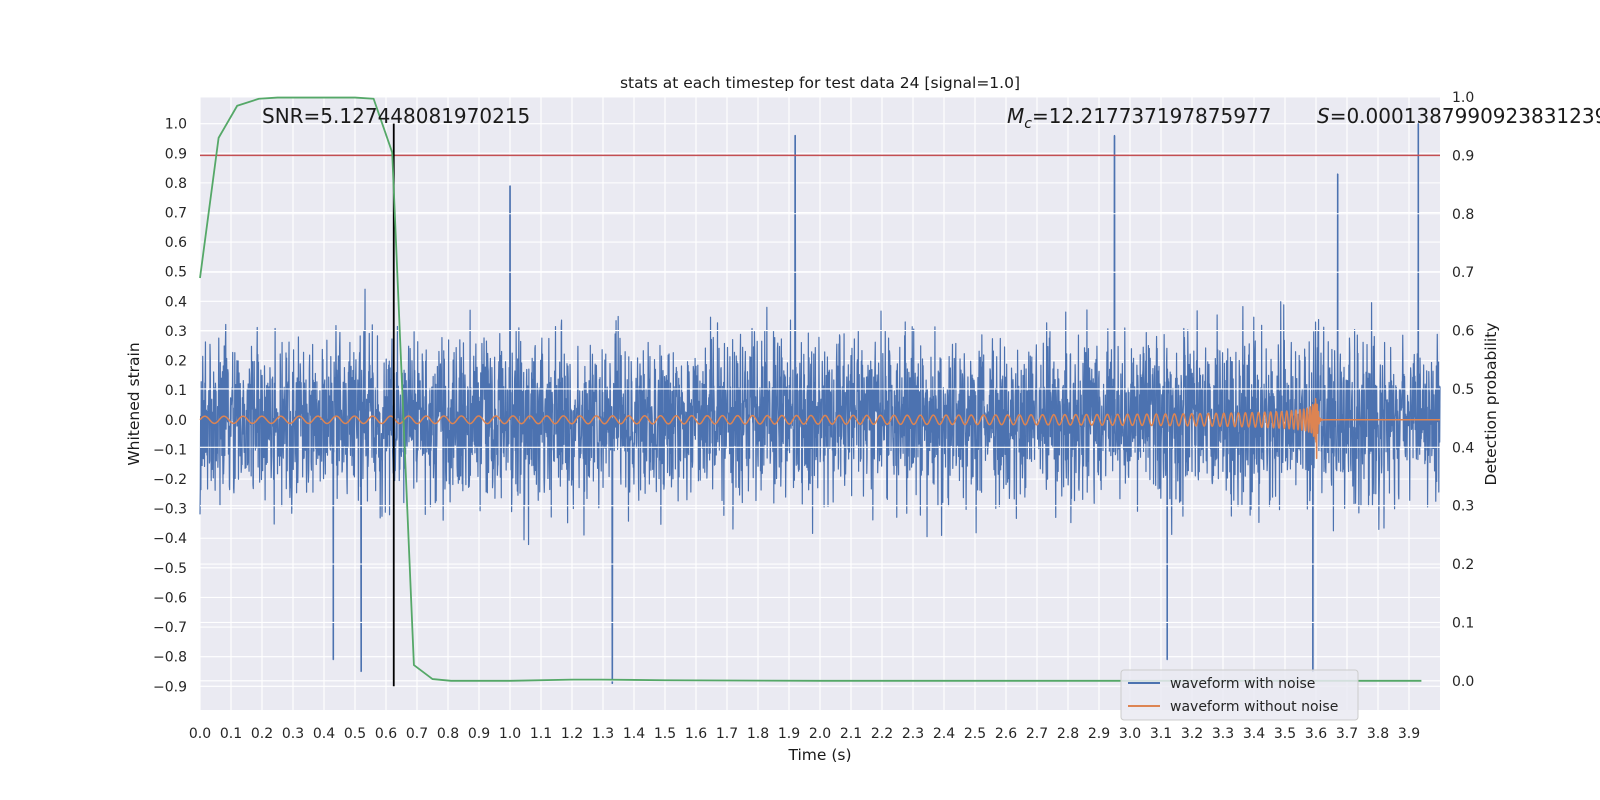 The image size is (1600, 800). I want to click on y-tick-label: −0.9, so click(170, 687).